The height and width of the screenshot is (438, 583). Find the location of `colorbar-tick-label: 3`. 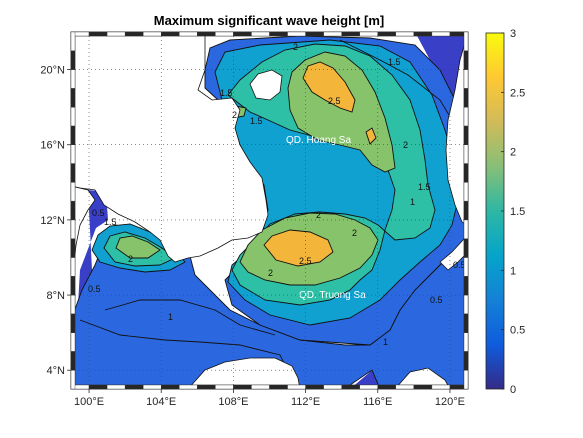

colorbar-tick-label: 3 is located at coordinates (513, 34).